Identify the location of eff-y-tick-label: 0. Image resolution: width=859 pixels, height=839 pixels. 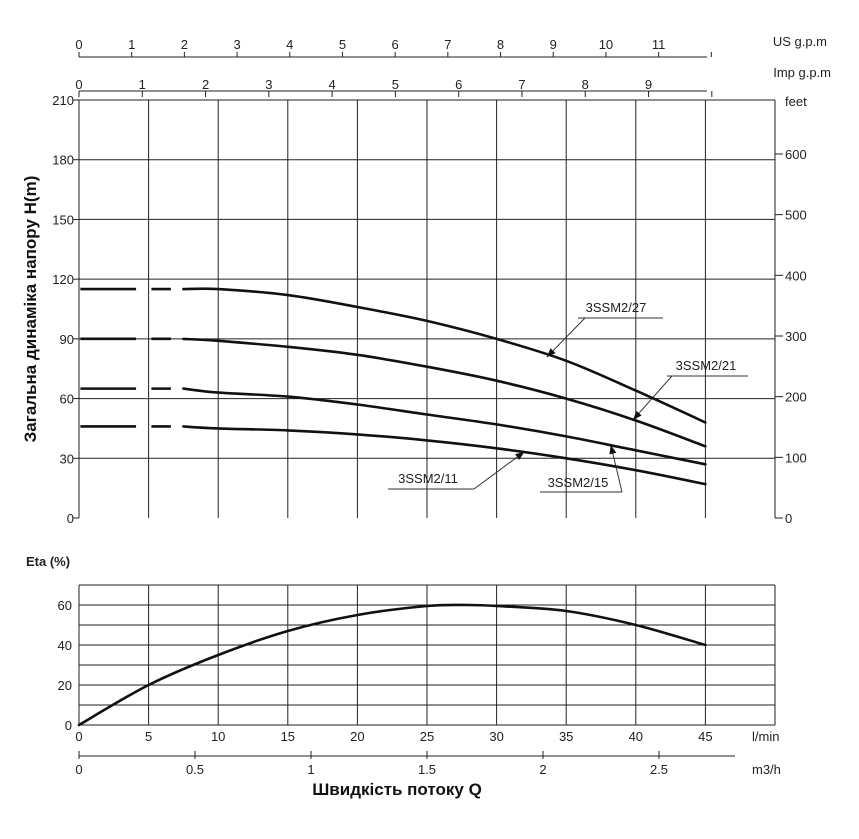
(68, 725).